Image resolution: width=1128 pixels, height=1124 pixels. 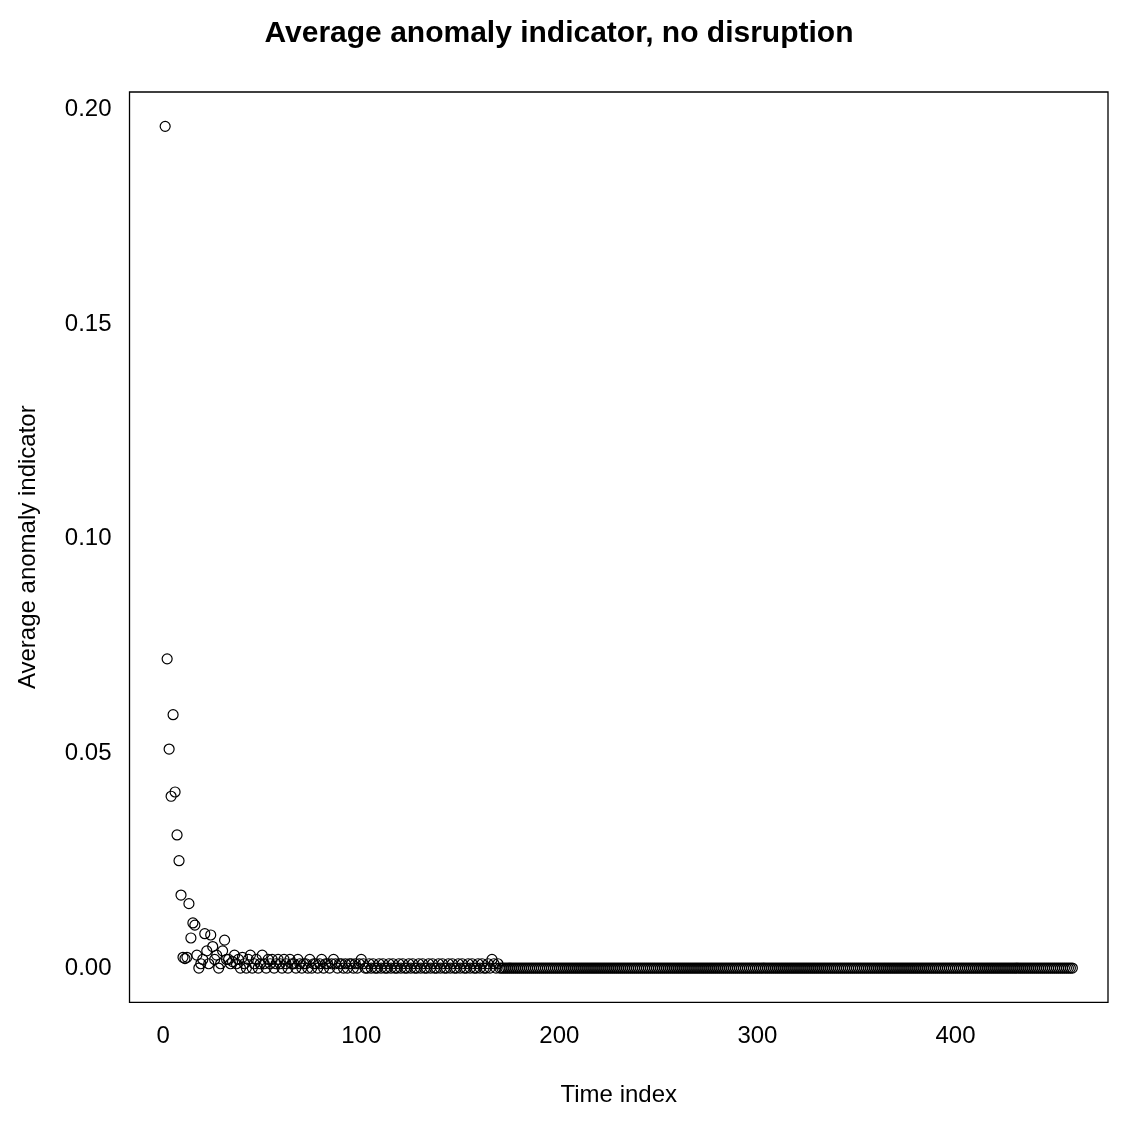 What do you see at coordinates (88, 966) in the screenshot?
I see `y-tick-label: 0.00` at bounding box center [88, 966].